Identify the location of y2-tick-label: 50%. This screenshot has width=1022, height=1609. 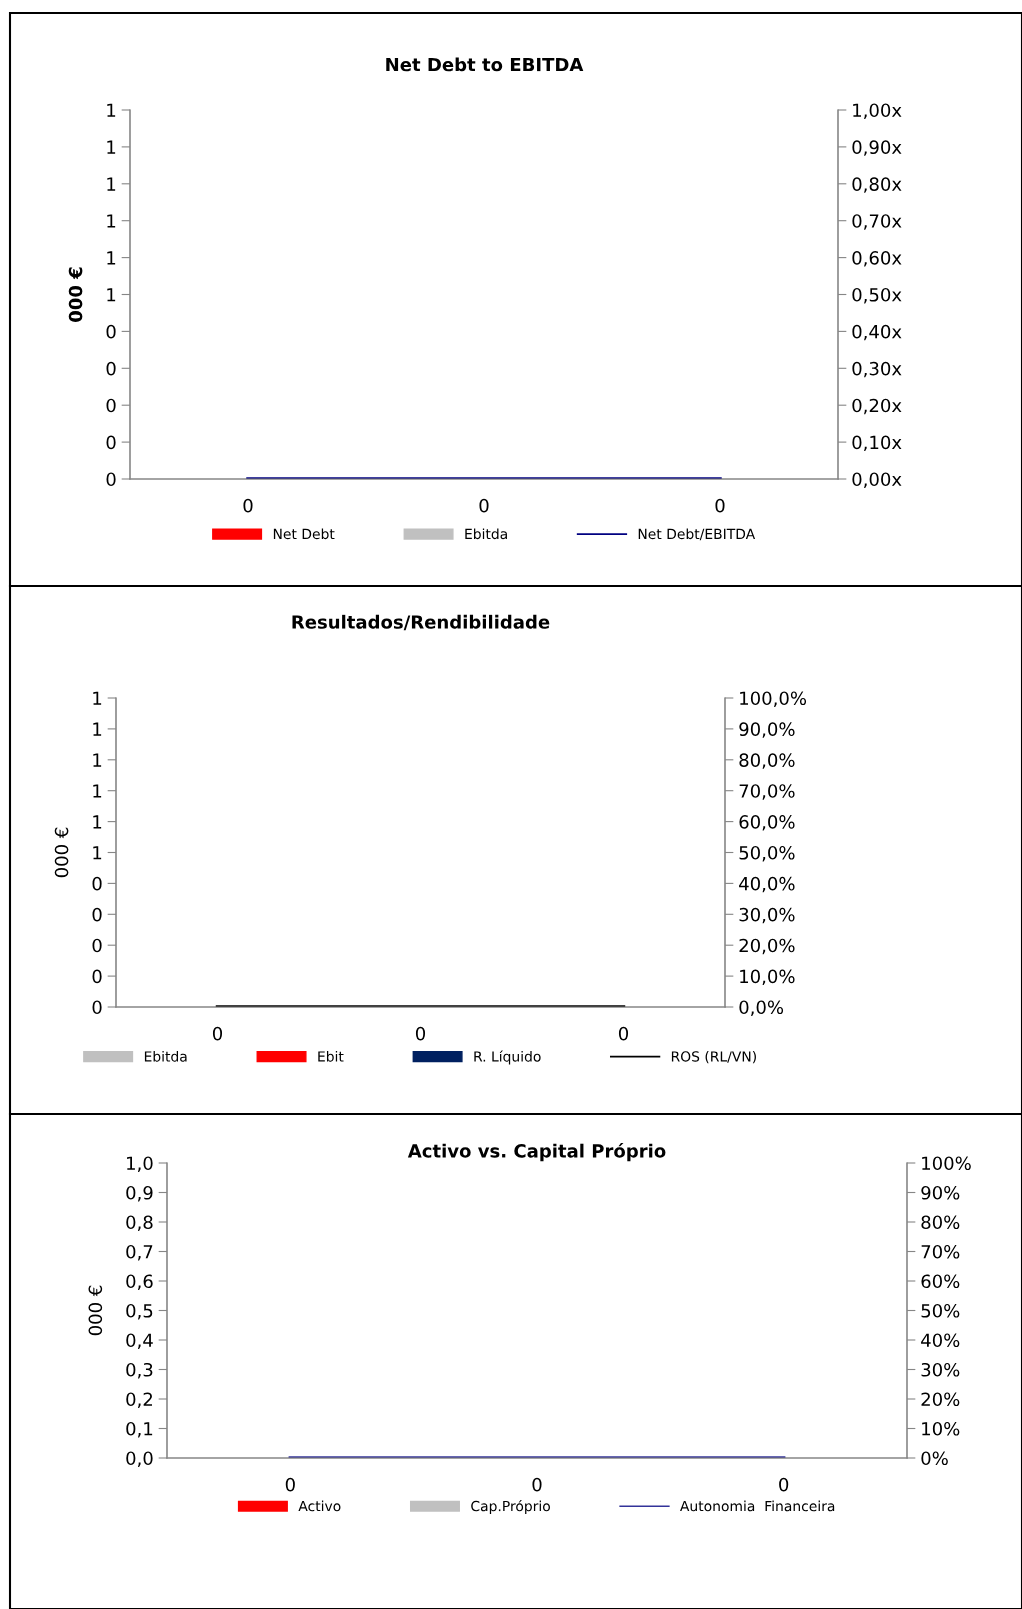
(940, 1310).